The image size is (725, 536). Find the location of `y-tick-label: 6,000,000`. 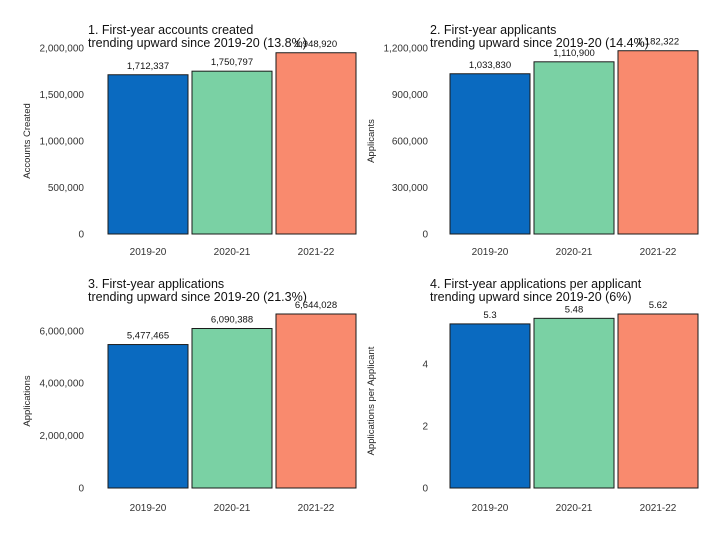

y-tick-label: 6,000,000 is located at coordinates (62, 331).